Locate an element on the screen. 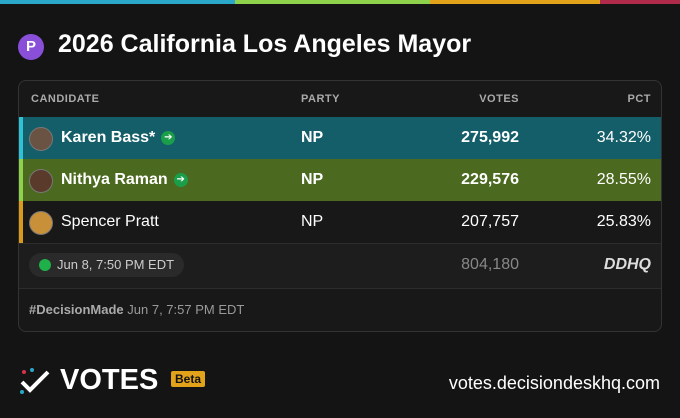 Image resolution: width=680 pixels, height=418 pixels. brand-logo is located at coordinates (35, 381).